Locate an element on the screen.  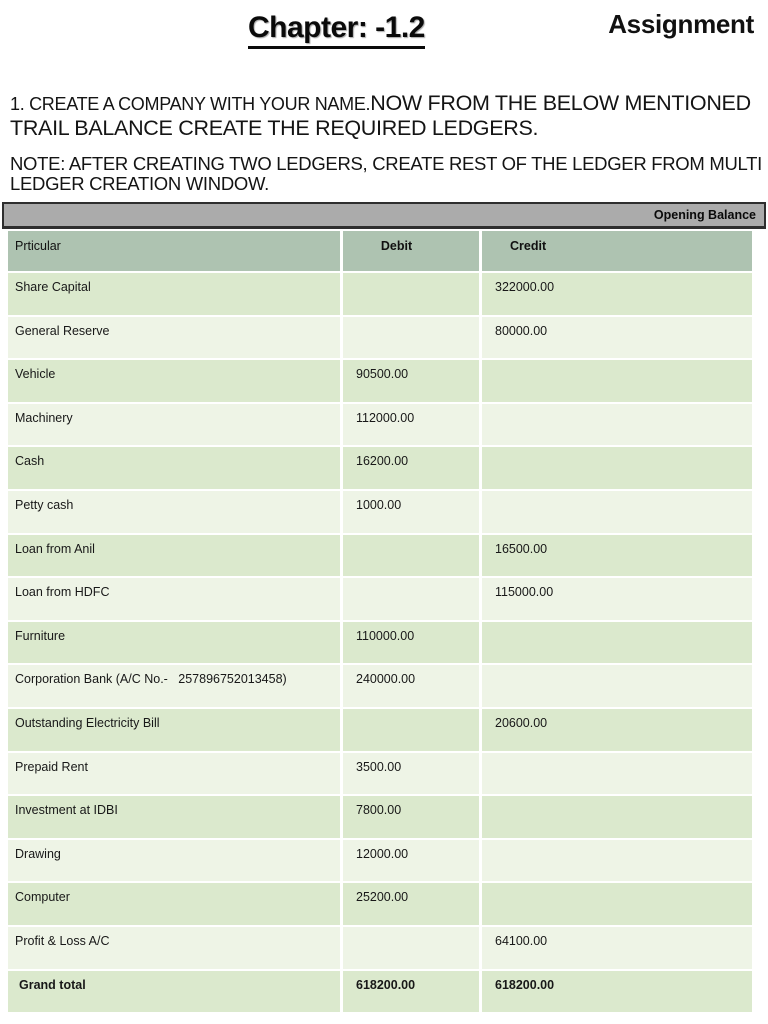
table-header-row: Prticular Debit Credit is located at coordinates (380, 251).